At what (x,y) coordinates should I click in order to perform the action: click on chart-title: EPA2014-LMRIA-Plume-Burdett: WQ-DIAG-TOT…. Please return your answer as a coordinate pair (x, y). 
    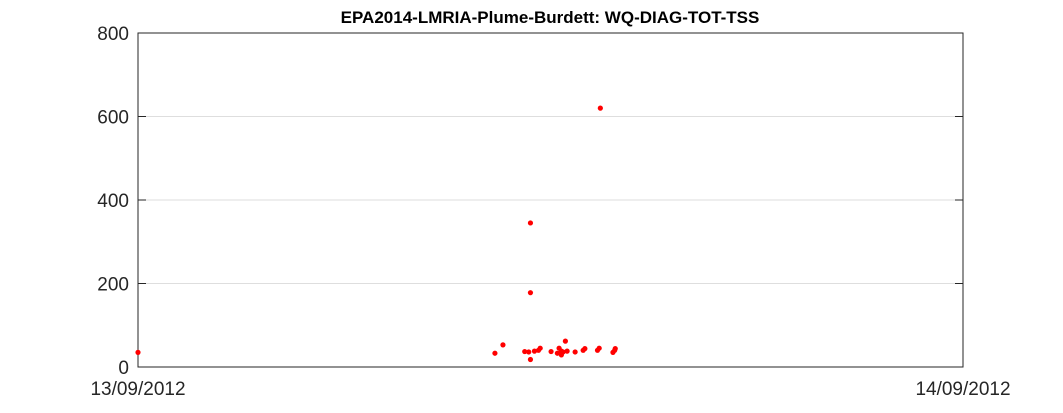
    Looking at the image, I should click on (550, 17).